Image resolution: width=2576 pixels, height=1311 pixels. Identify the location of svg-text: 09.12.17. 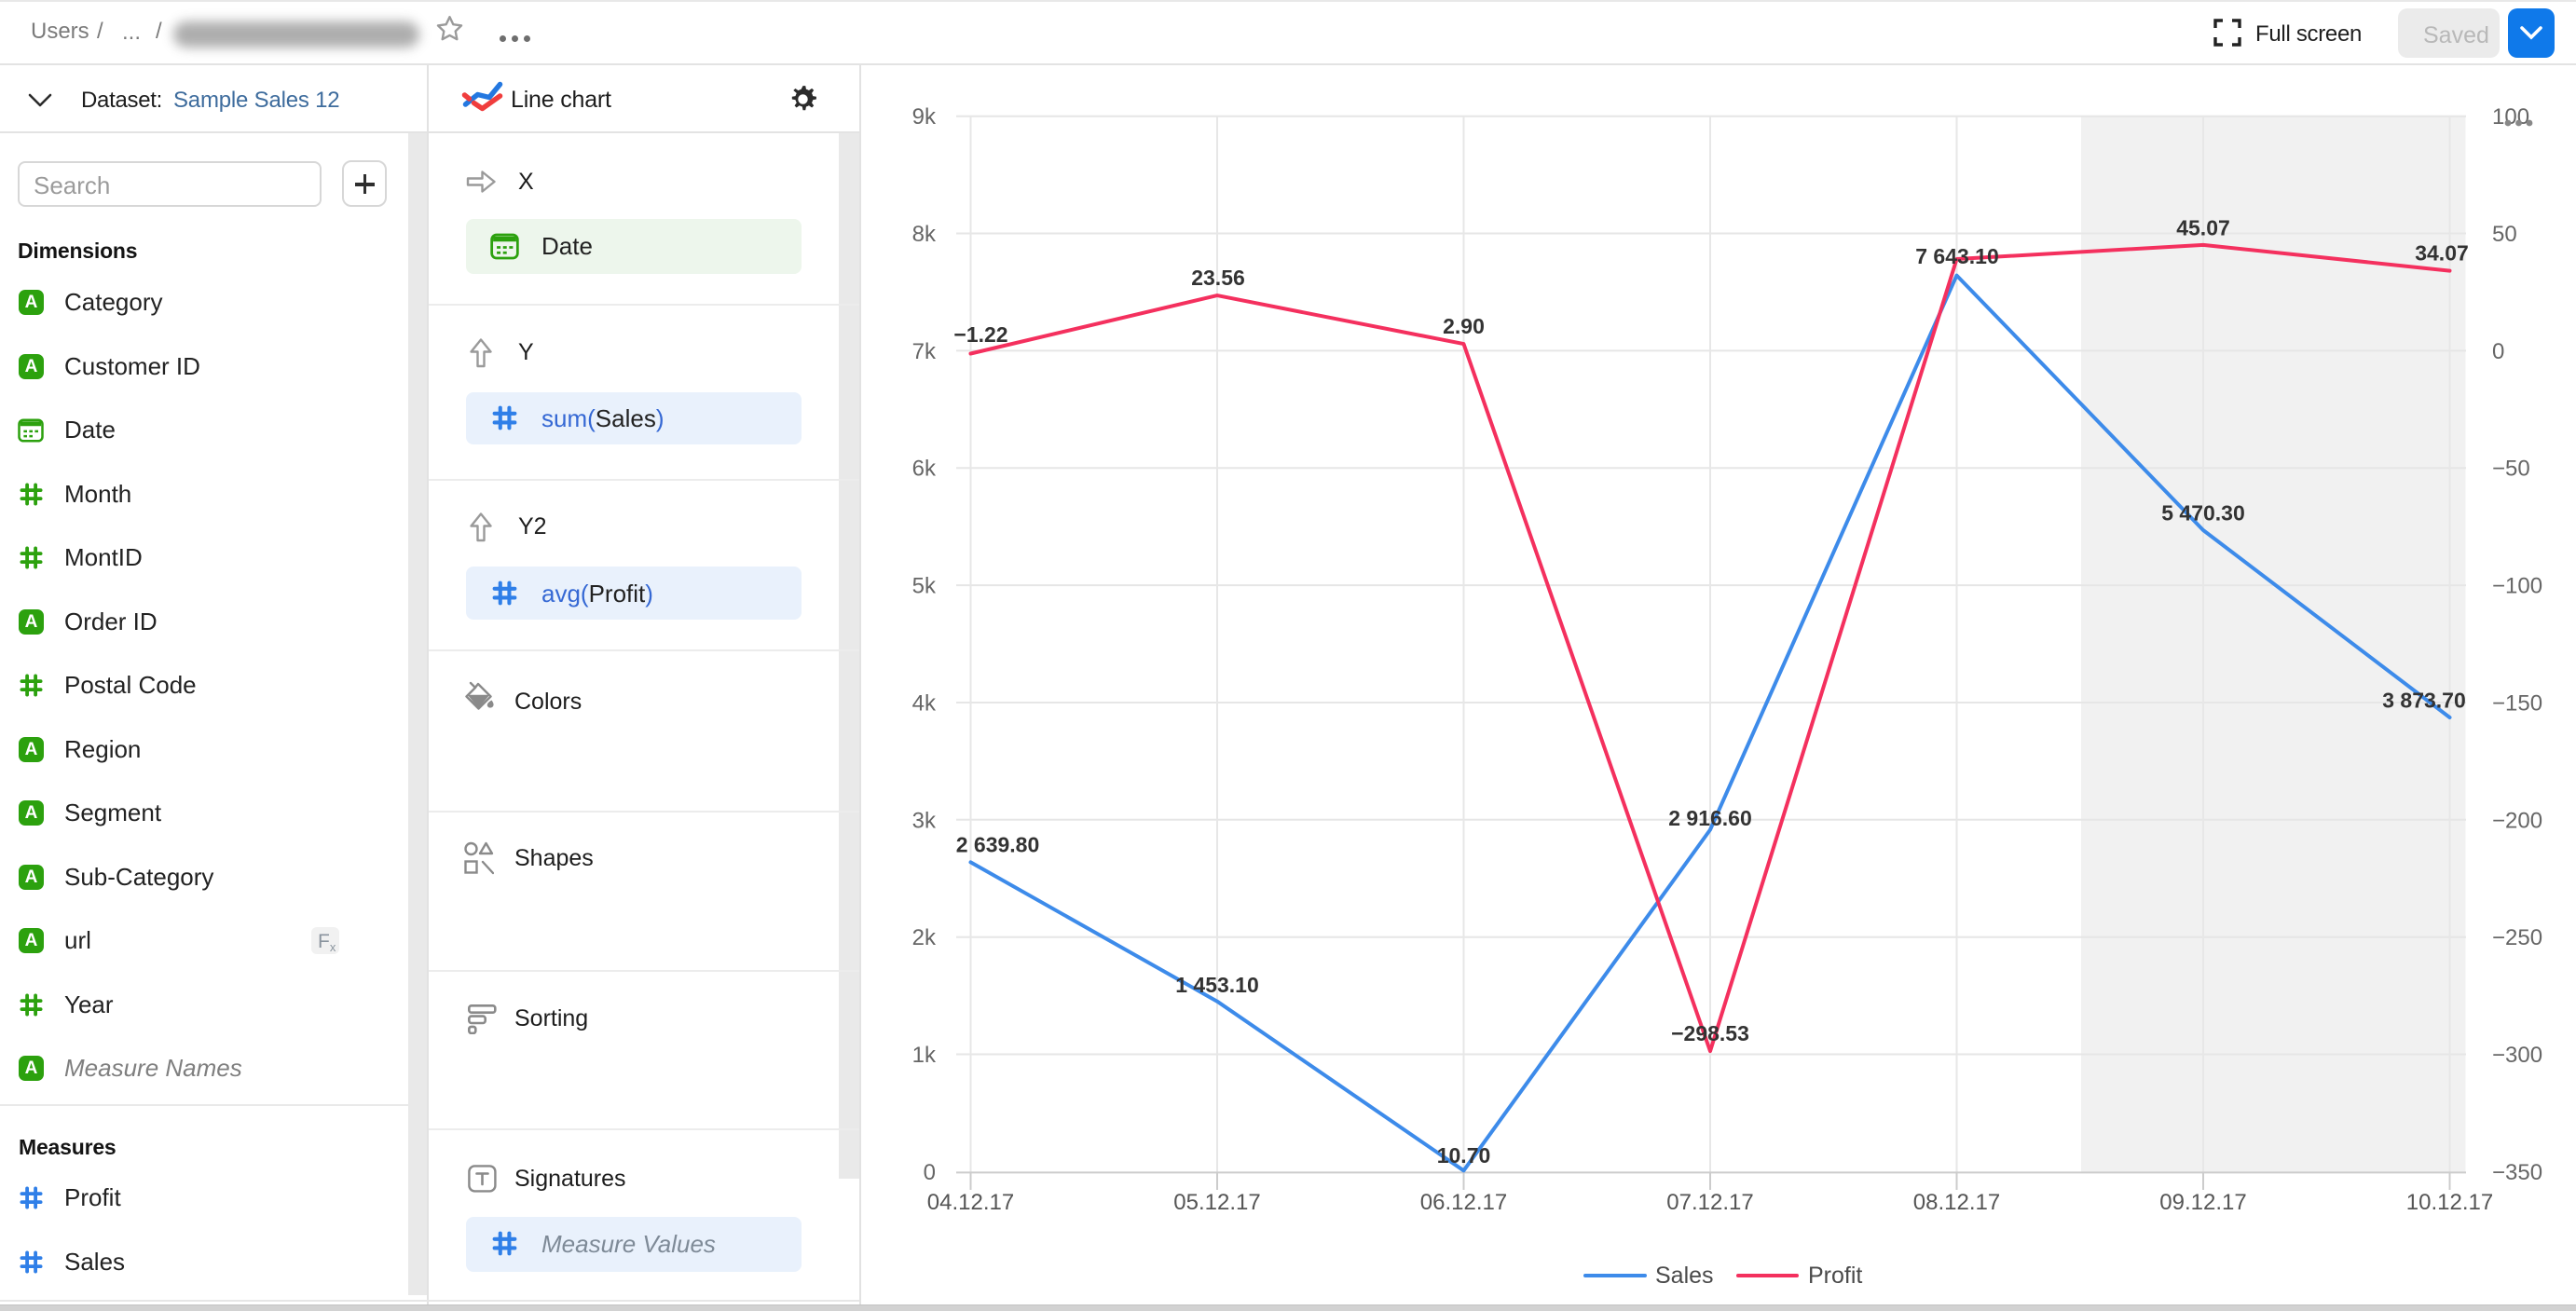
(2202, 1202).